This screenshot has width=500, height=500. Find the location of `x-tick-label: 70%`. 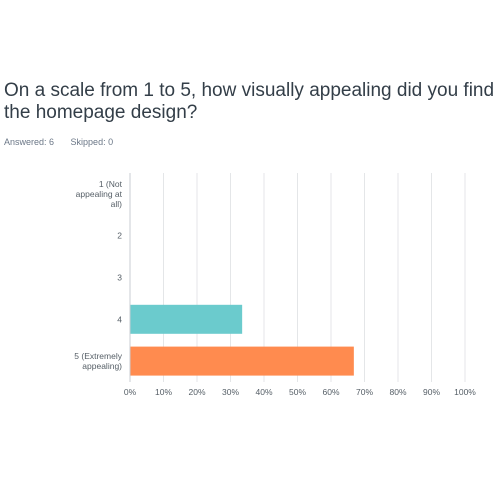

x-tick-label: 70% is located at coordinates (364, 392).